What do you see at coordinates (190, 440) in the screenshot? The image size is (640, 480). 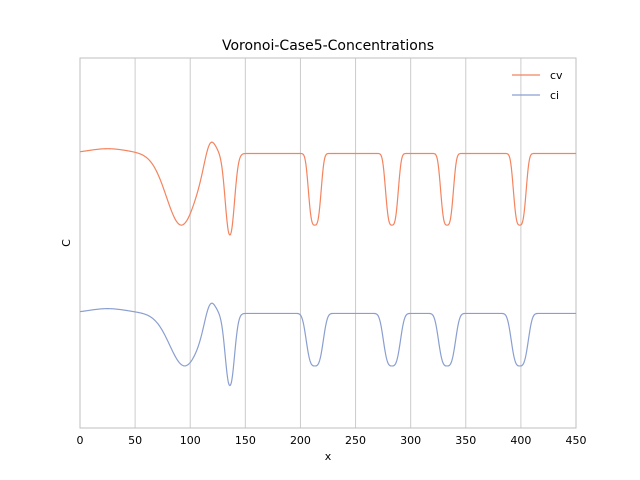 I see `x-tick-label: 100` at bounding box center [190, 440].